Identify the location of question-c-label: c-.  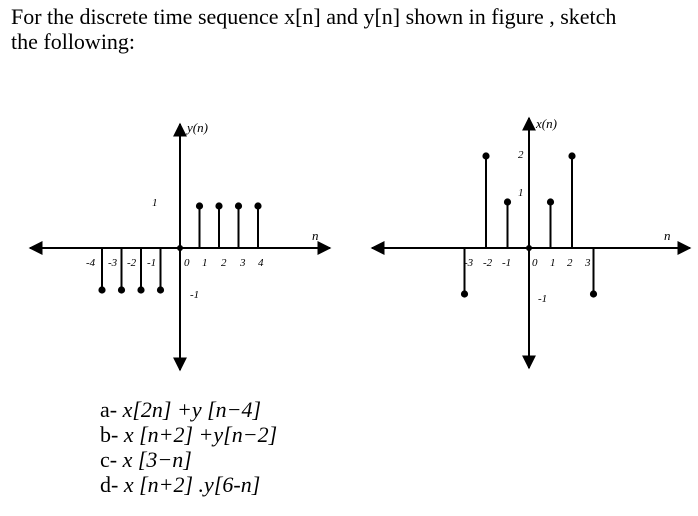
(109, 459).